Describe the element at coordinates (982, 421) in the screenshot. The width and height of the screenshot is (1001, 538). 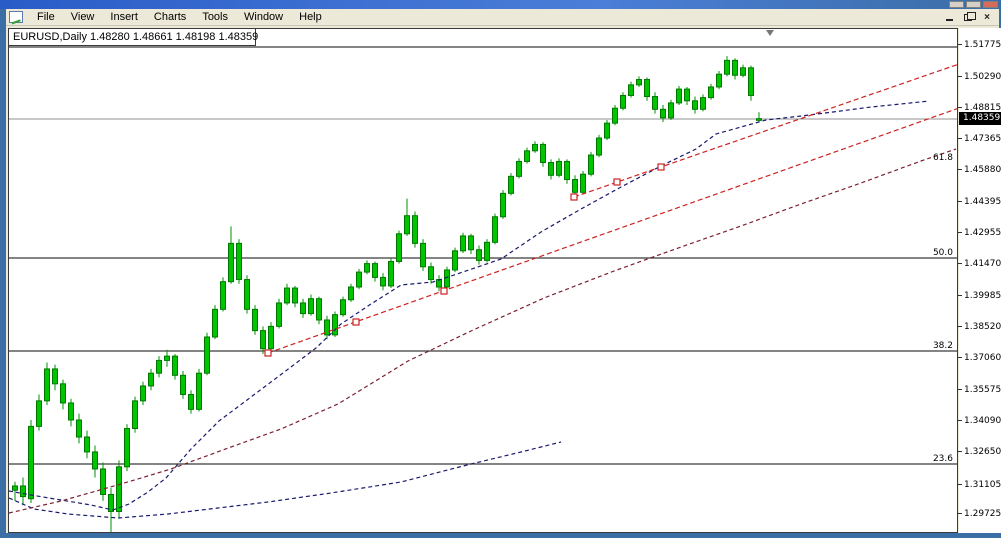
I see `price-tick-label: 1.34090` at that location.